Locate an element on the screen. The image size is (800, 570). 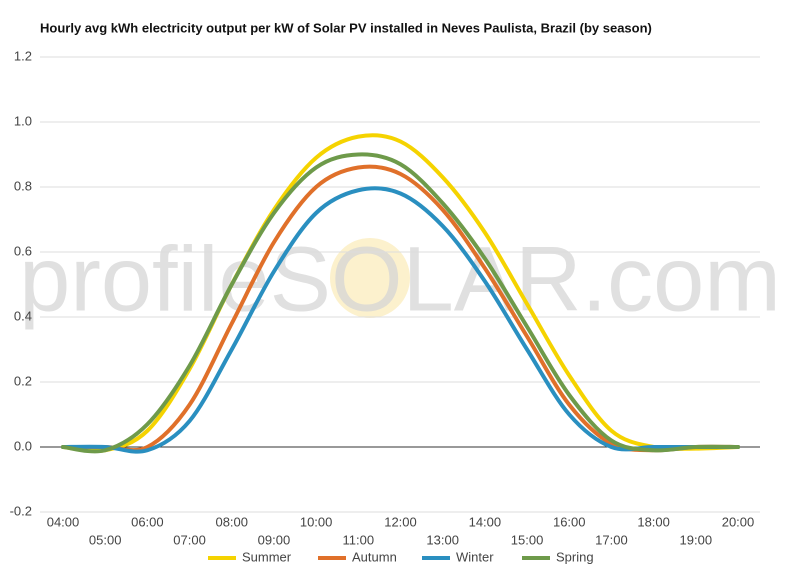
y-tick-label: 0.0 is located at coordinates (23, 445).